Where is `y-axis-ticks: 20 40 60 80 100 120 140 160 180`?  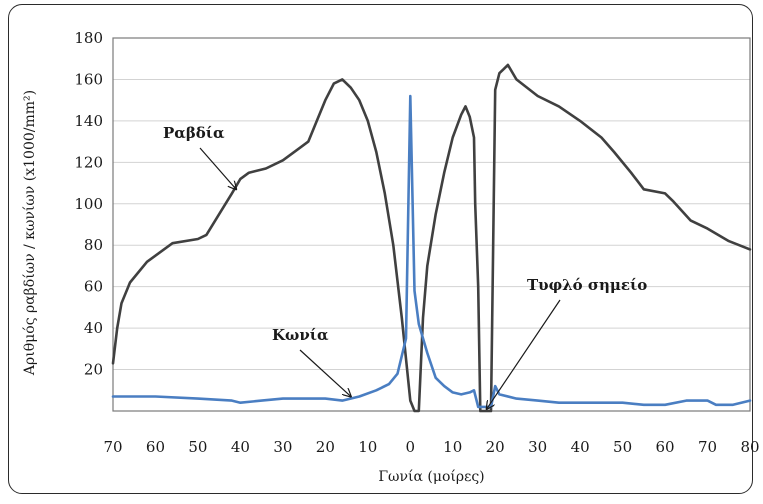
y-axis-ticks: 20 40 60 80 100 120 140 160 180 is located at coordinates (88, 204).